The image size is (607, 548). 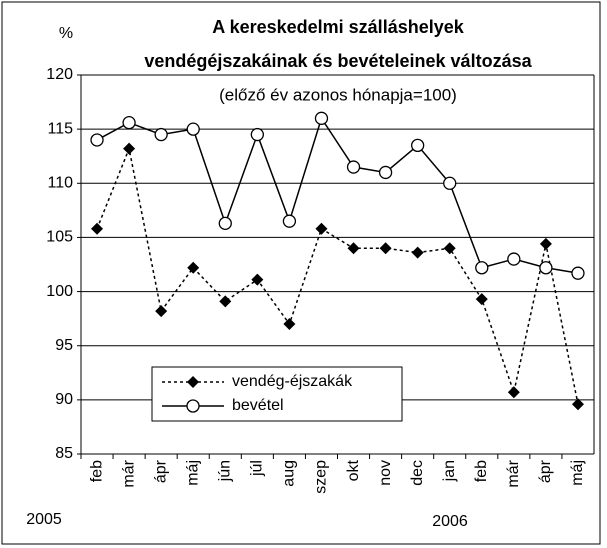 I want to click on x-tick-label: júl, so click(x=257, y=468).